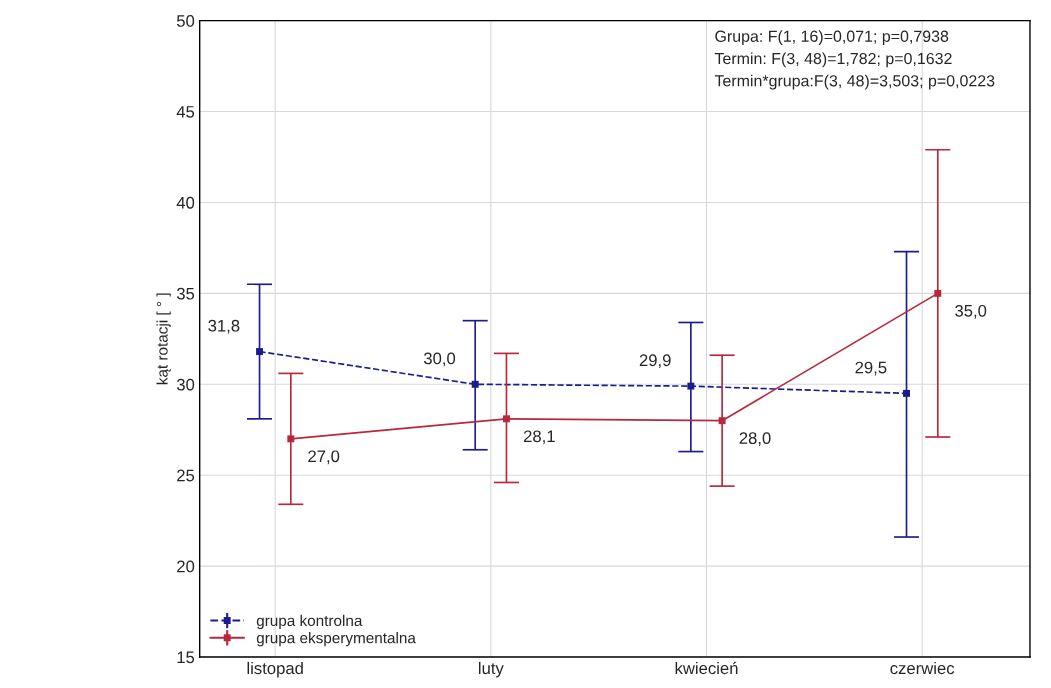 This screenshot has height=688, width=1051. What do you see at coordinates (309, 622) in the screenshot?
I see `legend-label: grupa kontrolna` at bounding box center [309, 622].